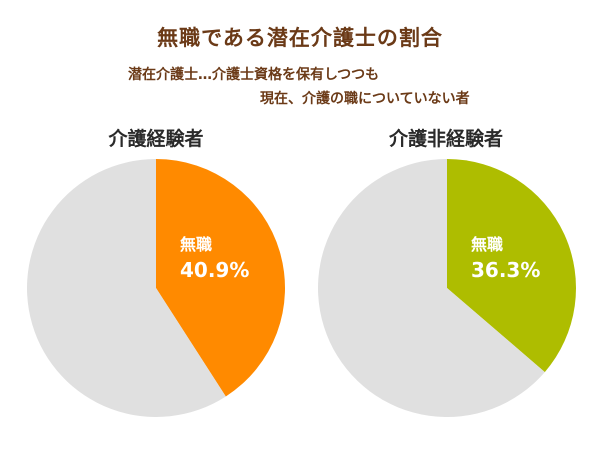 The image size is (600, 450). Describe the element at coordinates (505, 270) in the screenshot. I see `slice-value-label: 36.3%` at that location.